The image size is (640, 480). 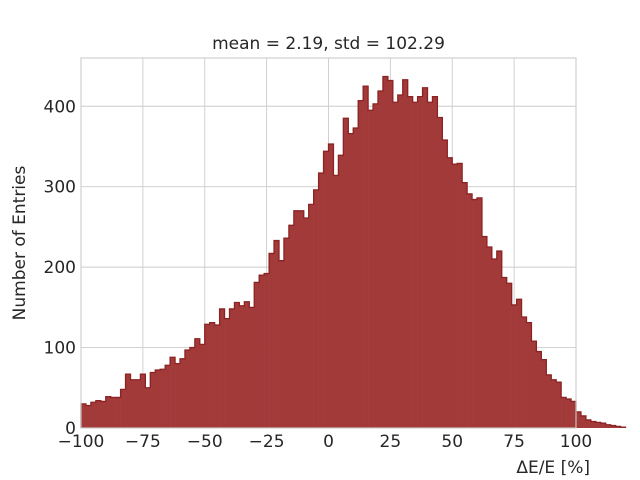 What do you see at coordinates (452, 442) in the screenshot?
I see `x-tick-label: 50` at bounding box center [452, 442].